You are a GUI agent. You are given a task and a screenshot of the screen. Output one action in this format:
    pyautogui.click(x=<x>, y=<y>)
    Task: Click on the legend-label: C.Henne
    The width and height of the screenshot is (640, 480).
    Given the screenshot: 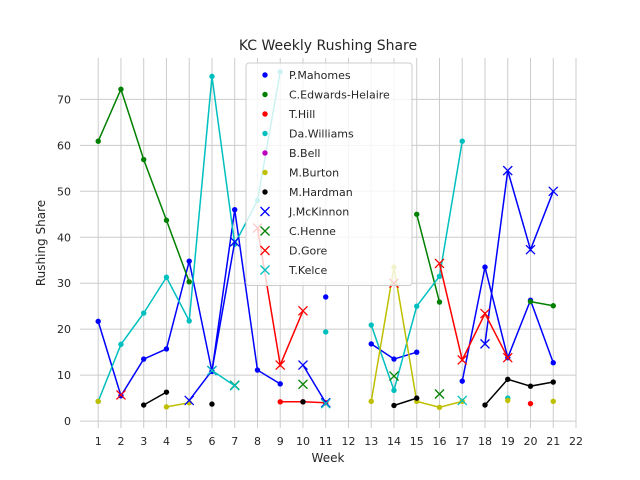 What is the action you would take?
    pyautogui.click(x=312, y=231)
    